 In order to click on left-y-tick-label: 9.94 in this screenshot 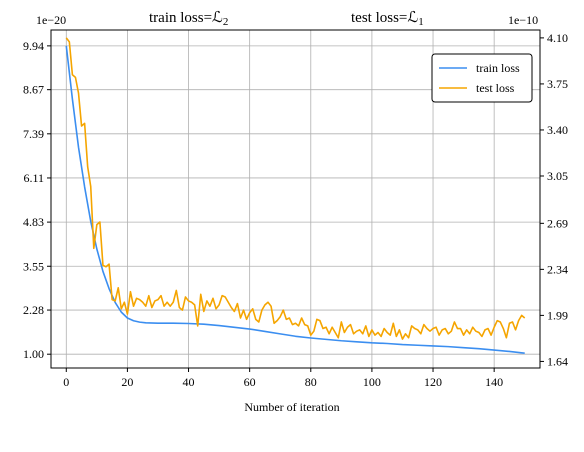, I will do `click(33, 46)`.